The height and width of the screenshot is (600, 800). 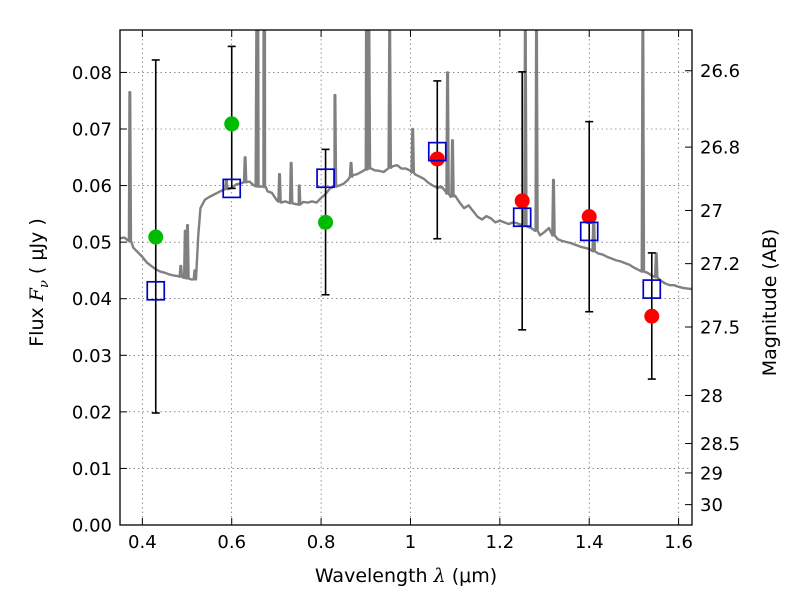 I want to click on x-tick-label: 1.2, so click(x=500, y=542).